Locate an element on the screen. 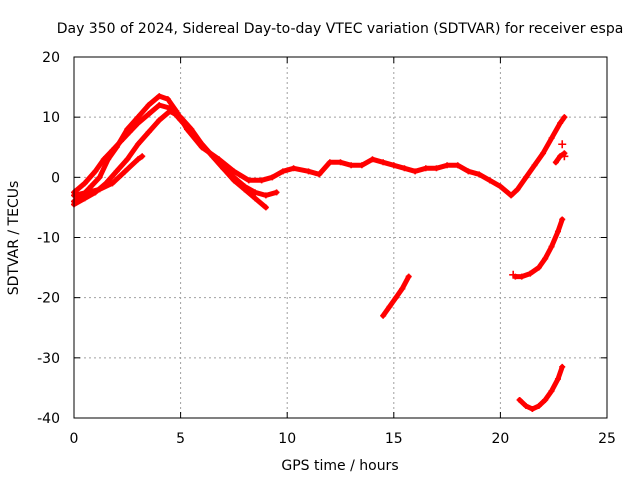 The image size is (640, 480). y-tick-label: -40 is located at coordinates (48, 419).